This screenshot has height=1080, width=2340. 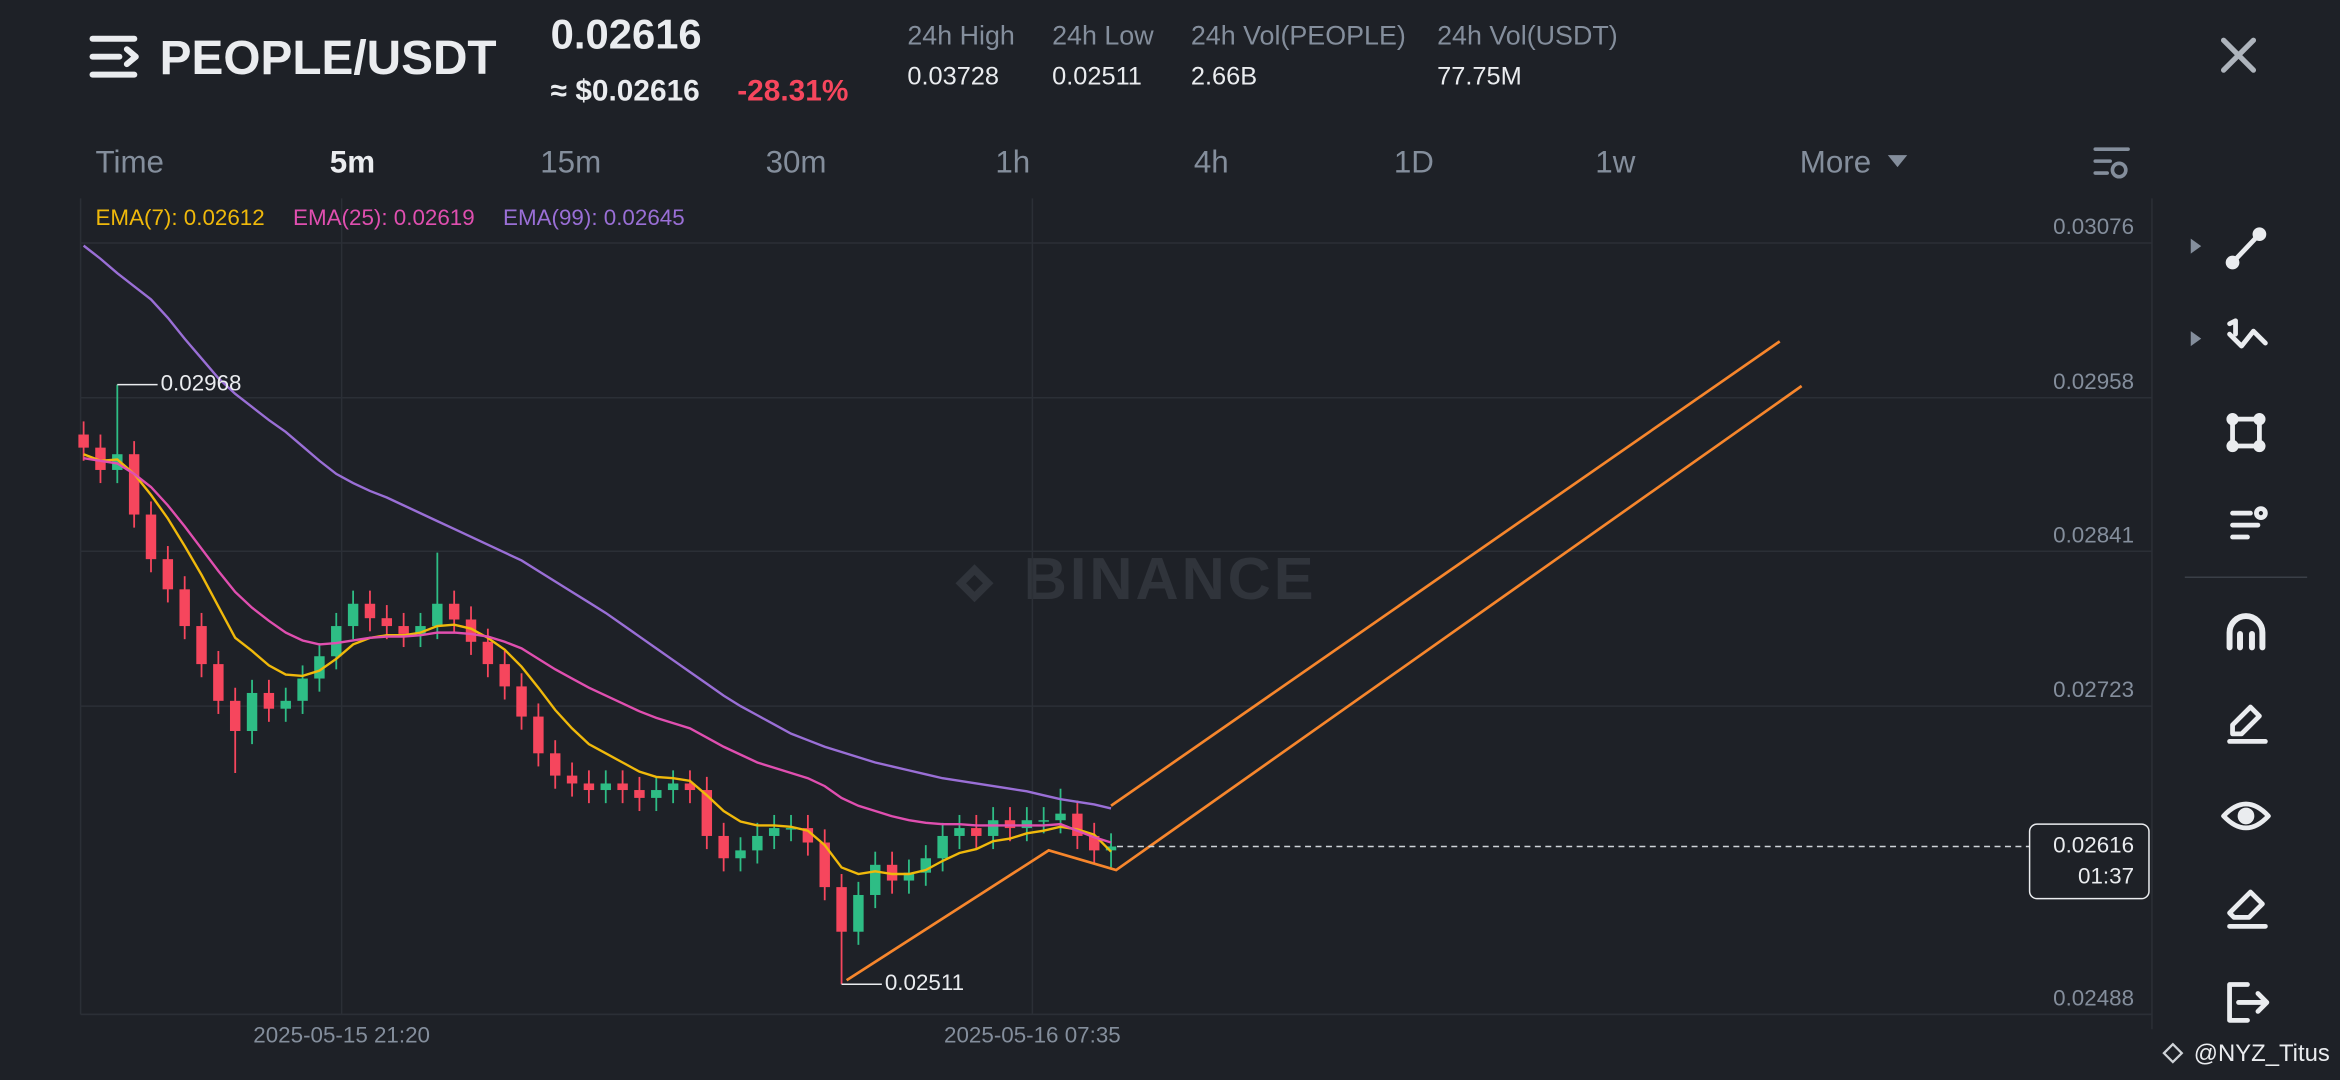 What do you see at coordinates (2238, 55) in the screenshot?
I see `close-button` at bounding box center [2238, 55].